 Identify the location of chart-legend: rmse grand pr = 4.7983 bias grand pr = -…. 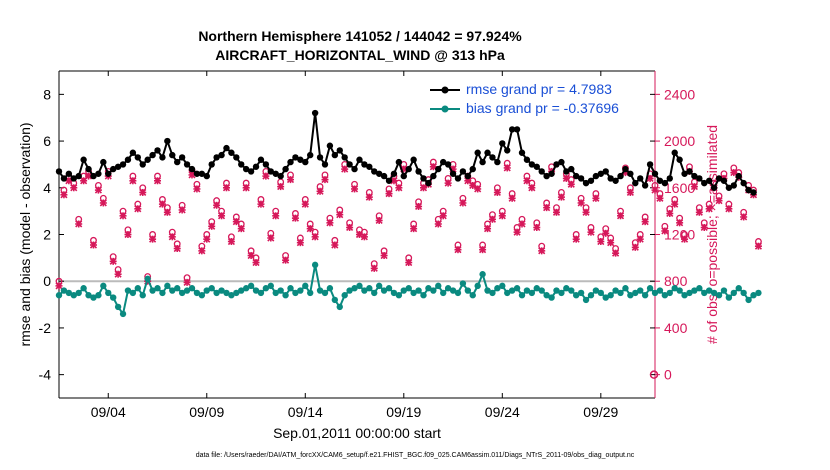
(535, 100).